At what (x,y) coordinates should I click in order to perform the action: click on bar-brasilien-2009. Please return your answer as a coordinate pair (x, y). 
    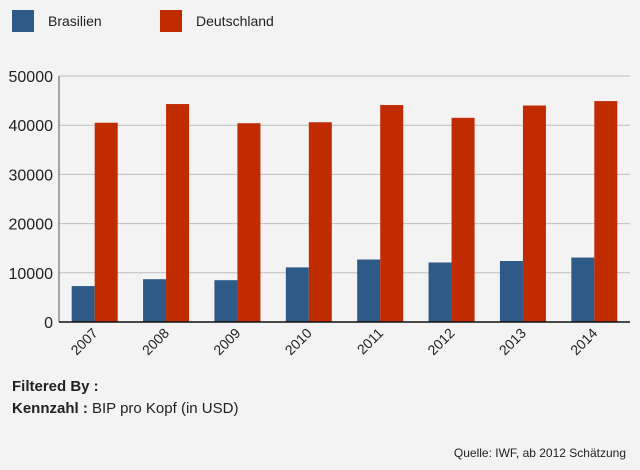
    Looking at the image, I should click on (226, 301).